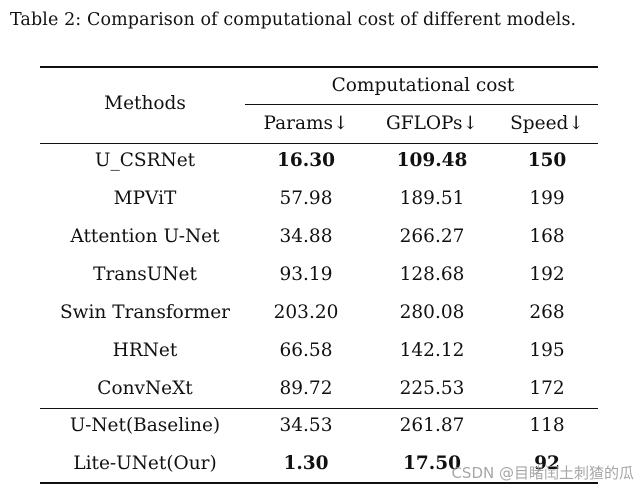 The width and height of the screenshot is (642, 497). Describe the element at coordinates (432, 123) in the screenshot. I see `header-gflops: GFLOPs↓` at that location.